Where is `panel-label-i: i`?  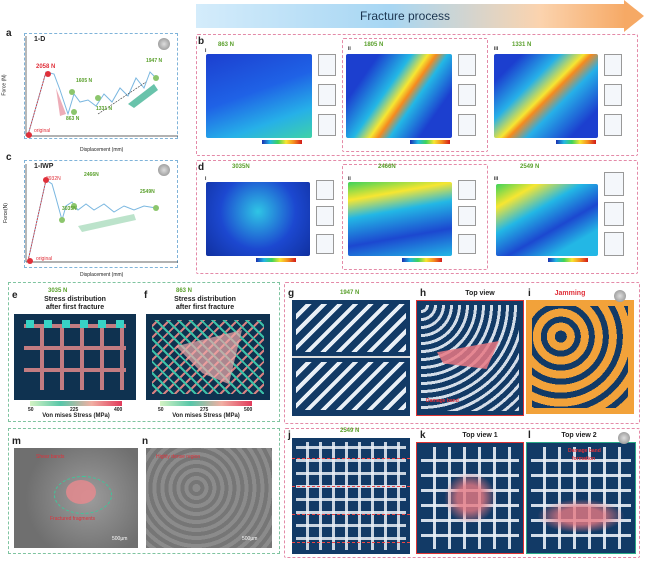 panel-label-i: i is located at coordinates (529, 293).